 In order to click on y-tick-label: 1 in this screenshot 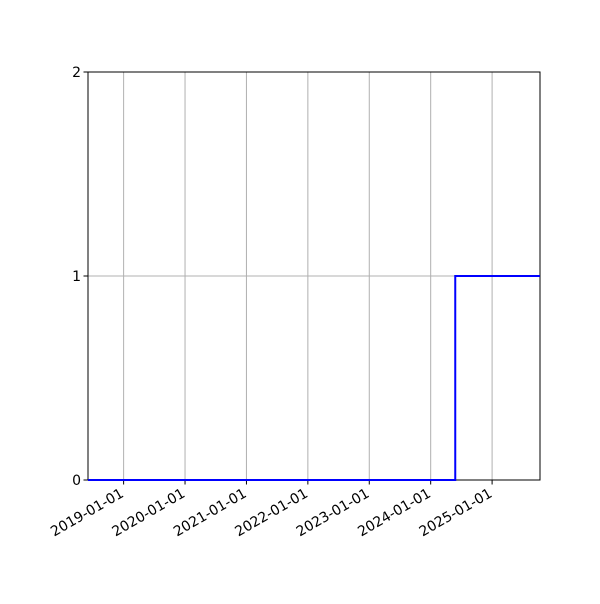, I will do `click(76, 277)`.